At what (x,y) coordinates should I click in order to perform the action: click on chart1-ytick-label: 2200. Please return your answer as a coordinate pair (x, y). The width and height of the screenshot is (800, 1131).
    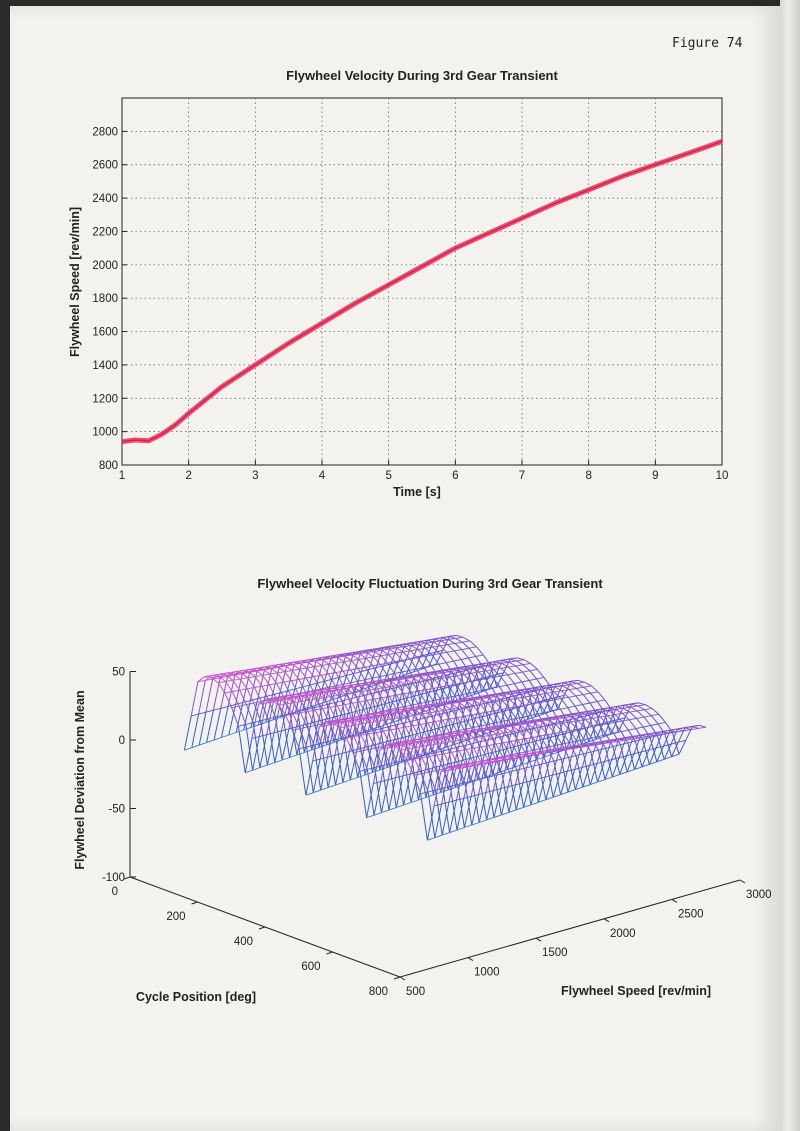
    Looking at the image, I should click on (105, 232).